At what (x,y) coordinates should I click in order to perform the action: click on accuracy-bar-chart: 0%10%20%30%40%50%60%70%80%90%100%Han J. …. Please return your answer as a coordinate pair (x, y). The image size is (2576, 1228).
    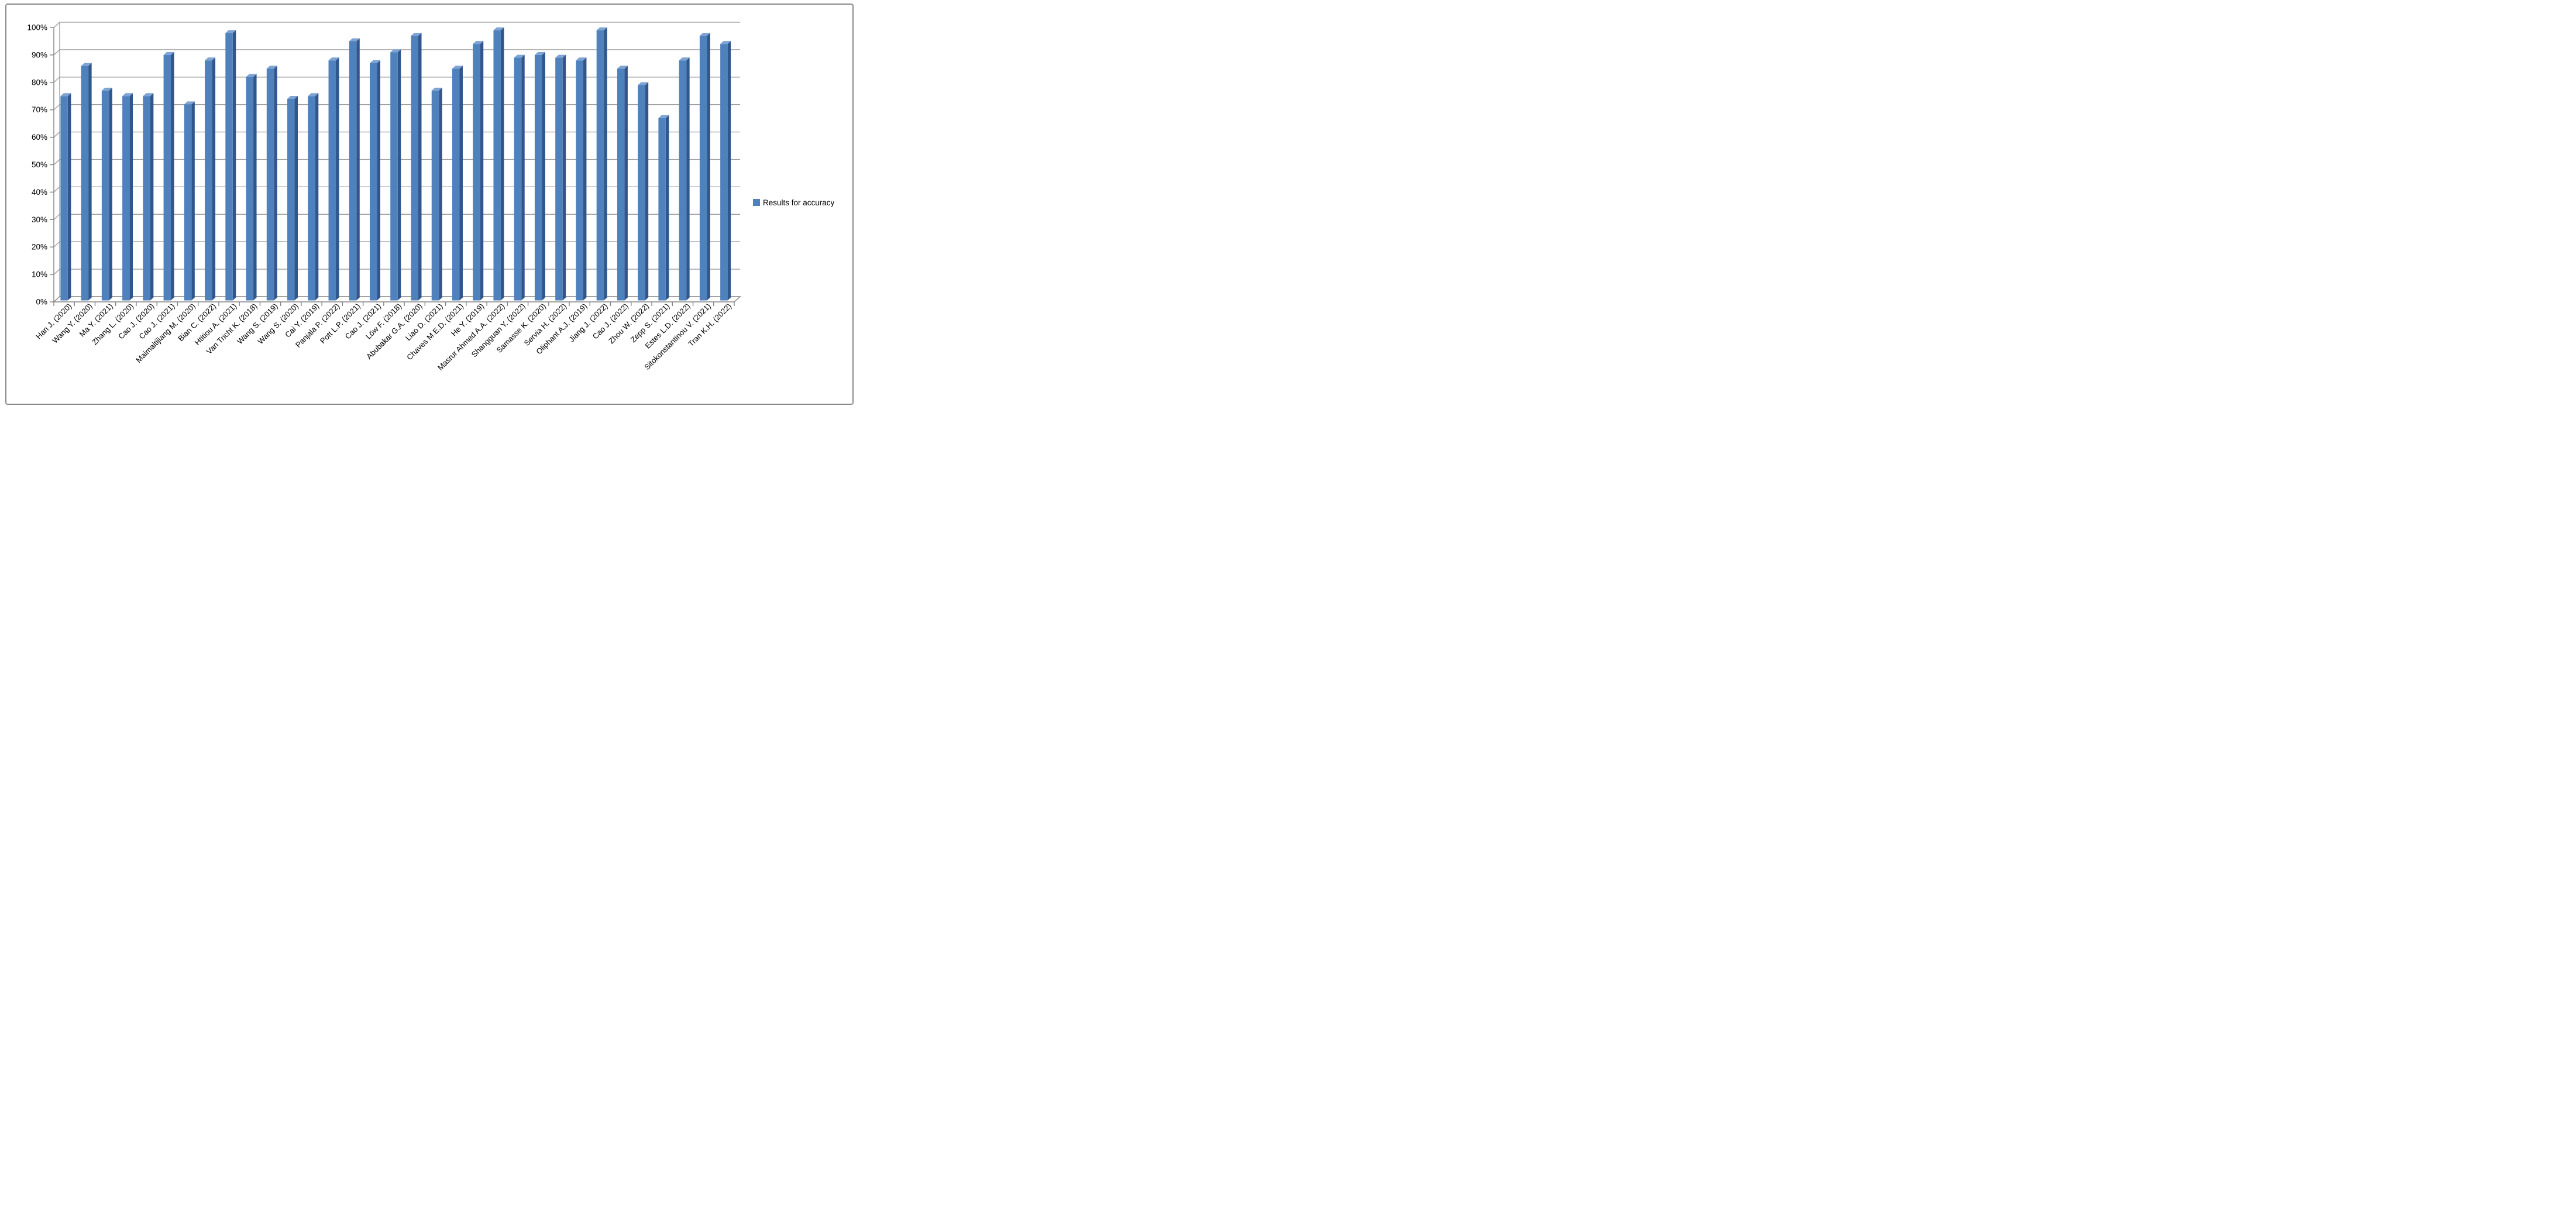
    Looking at the image, I should click on (429, 204).